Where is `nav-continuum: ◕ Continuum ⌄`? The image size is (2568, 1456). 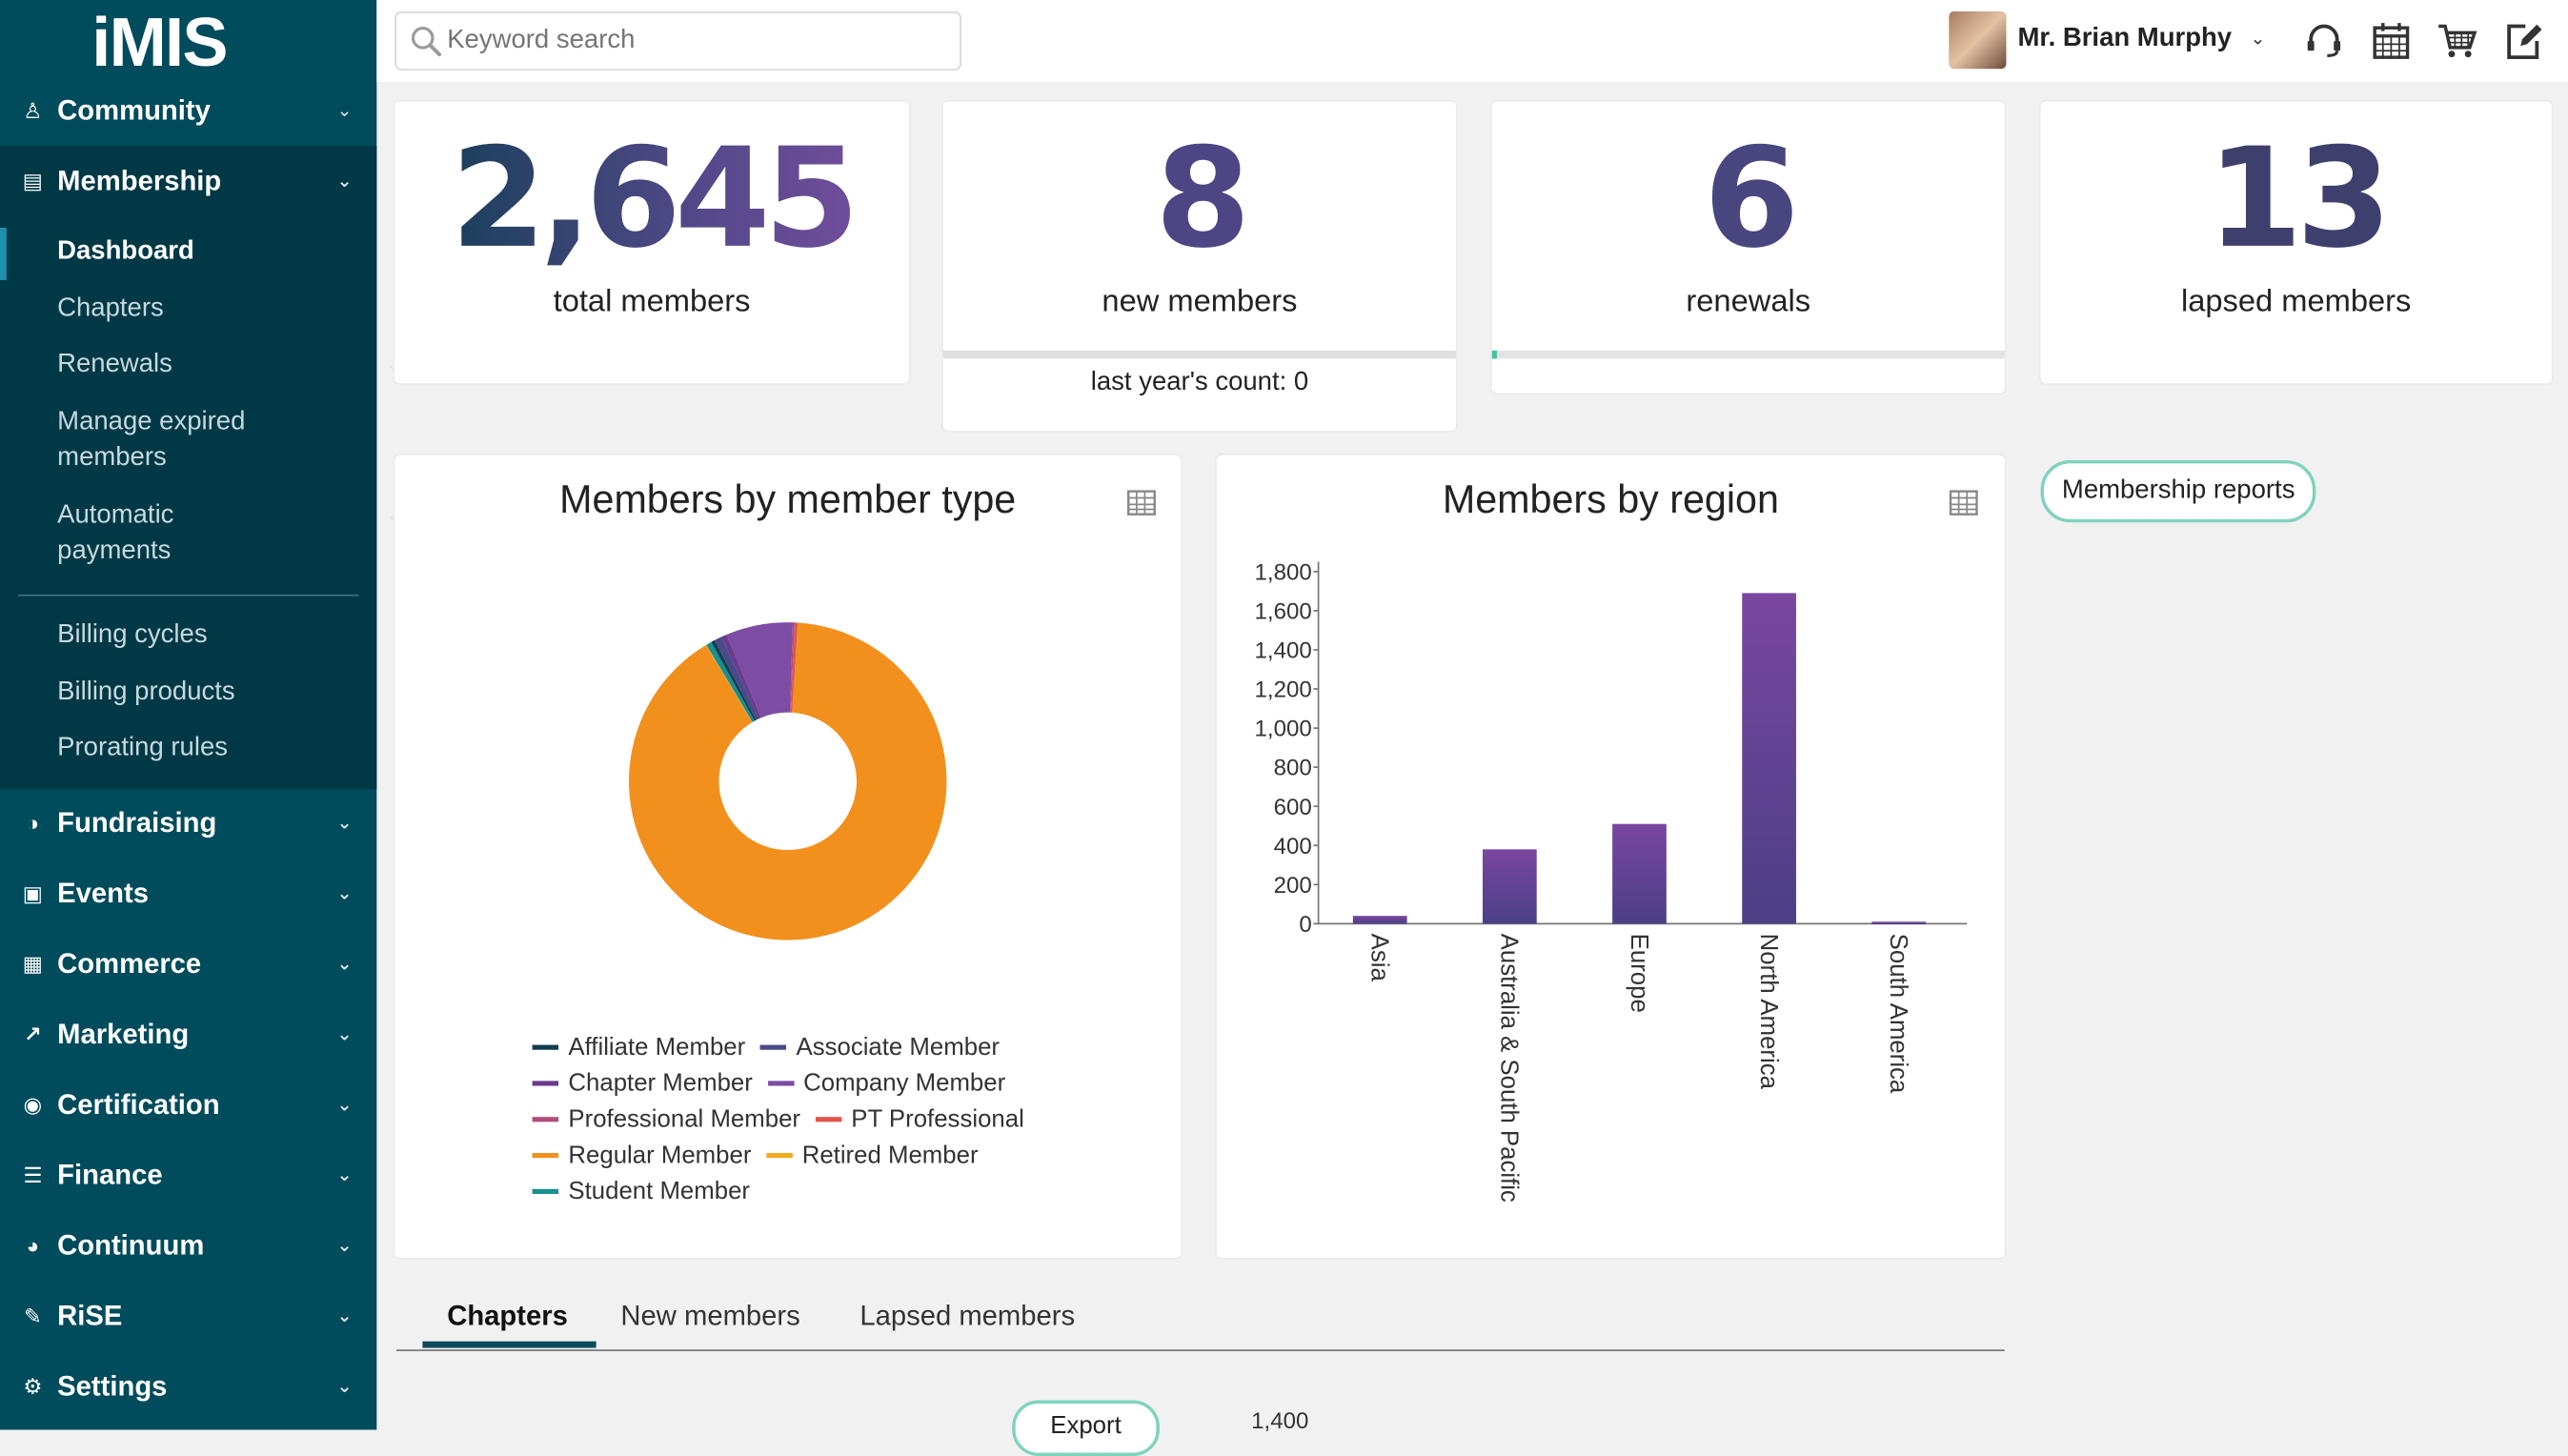
nav-continuum: ◕ Continuum ⌄ is located at coordinates (188, 1245).